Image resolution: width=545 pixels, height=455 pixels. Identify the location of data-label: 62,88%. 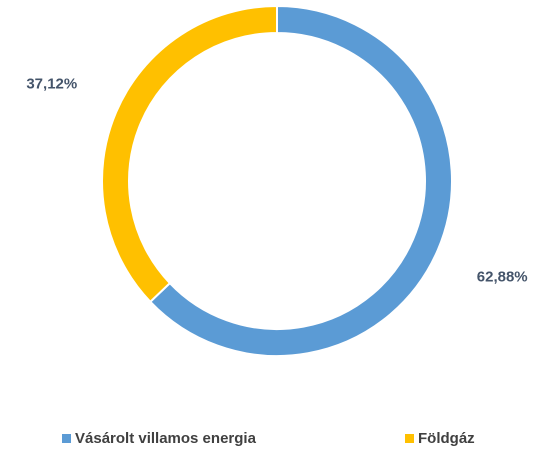
(502, 276).